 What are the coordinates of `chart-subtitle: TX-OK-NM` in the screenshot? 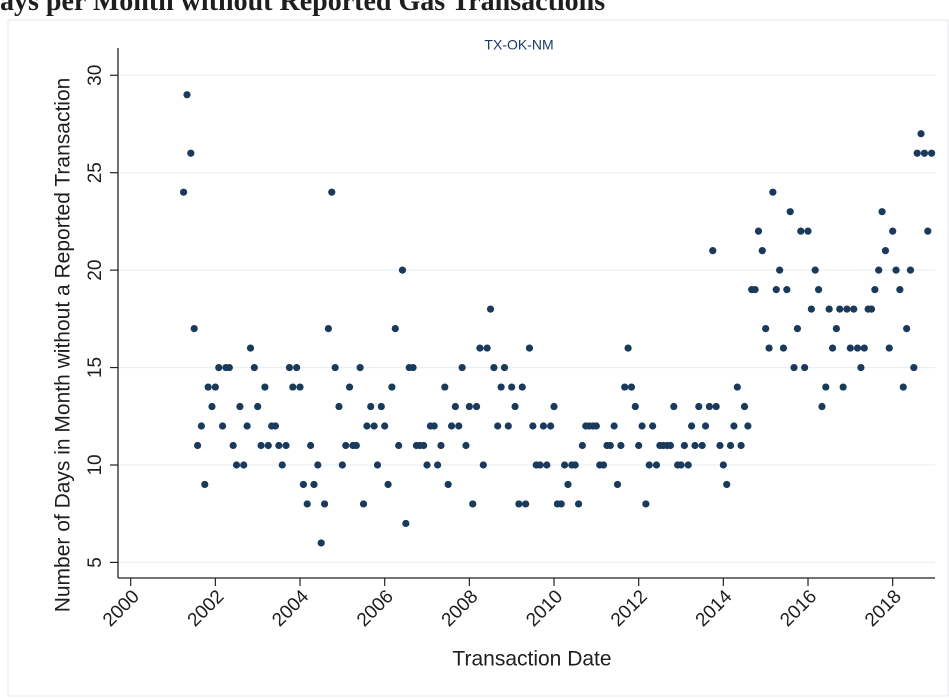 It's located at (518, 45).